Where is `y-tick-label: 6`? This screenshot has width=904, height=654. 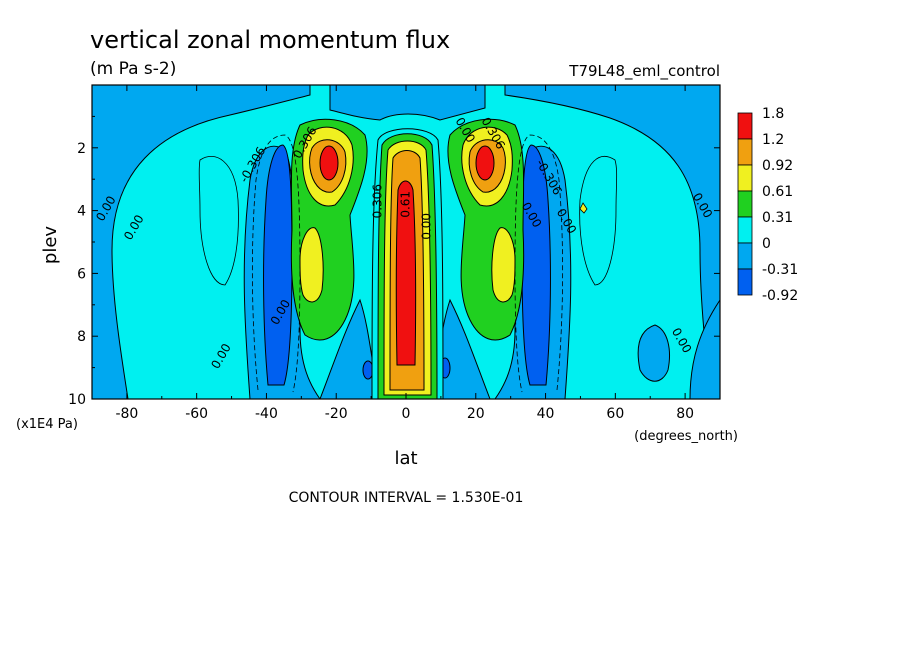
y-tick-label: 6 is located at coordinates (81, 274).